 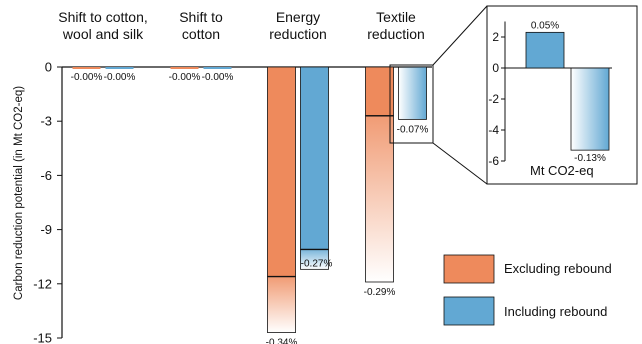 I want to click on inset-tick-label: 0, so click(x=495, y=68).